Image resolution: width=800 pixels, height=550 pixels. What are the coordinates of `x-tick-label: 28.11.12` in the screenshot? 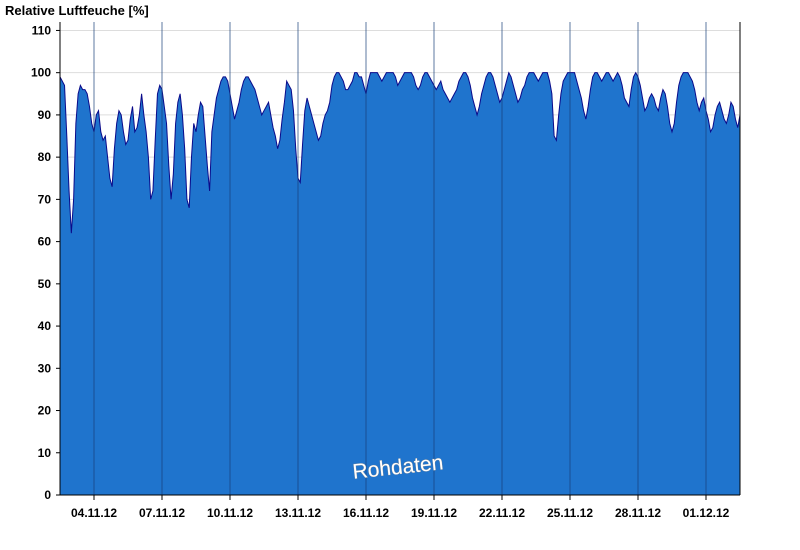 It's located at (638, 513).